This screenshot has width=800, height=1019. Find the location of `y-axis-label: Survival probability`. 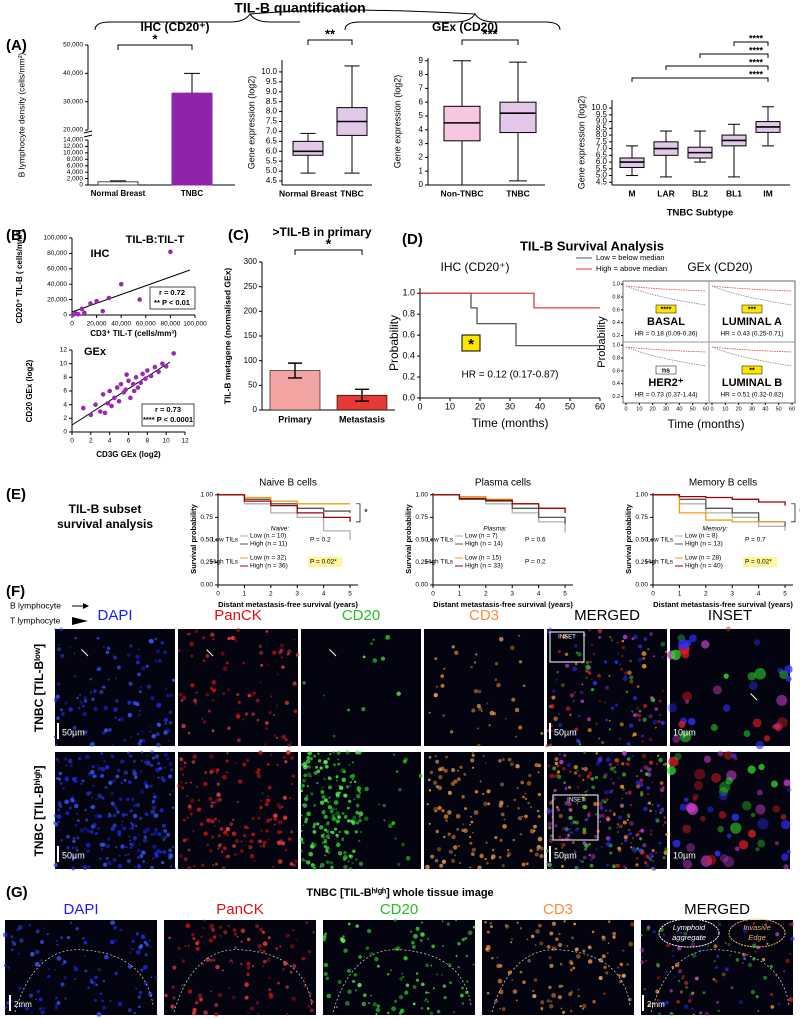

y-axis-label: Survival probability is located at coordinates (193, 538).